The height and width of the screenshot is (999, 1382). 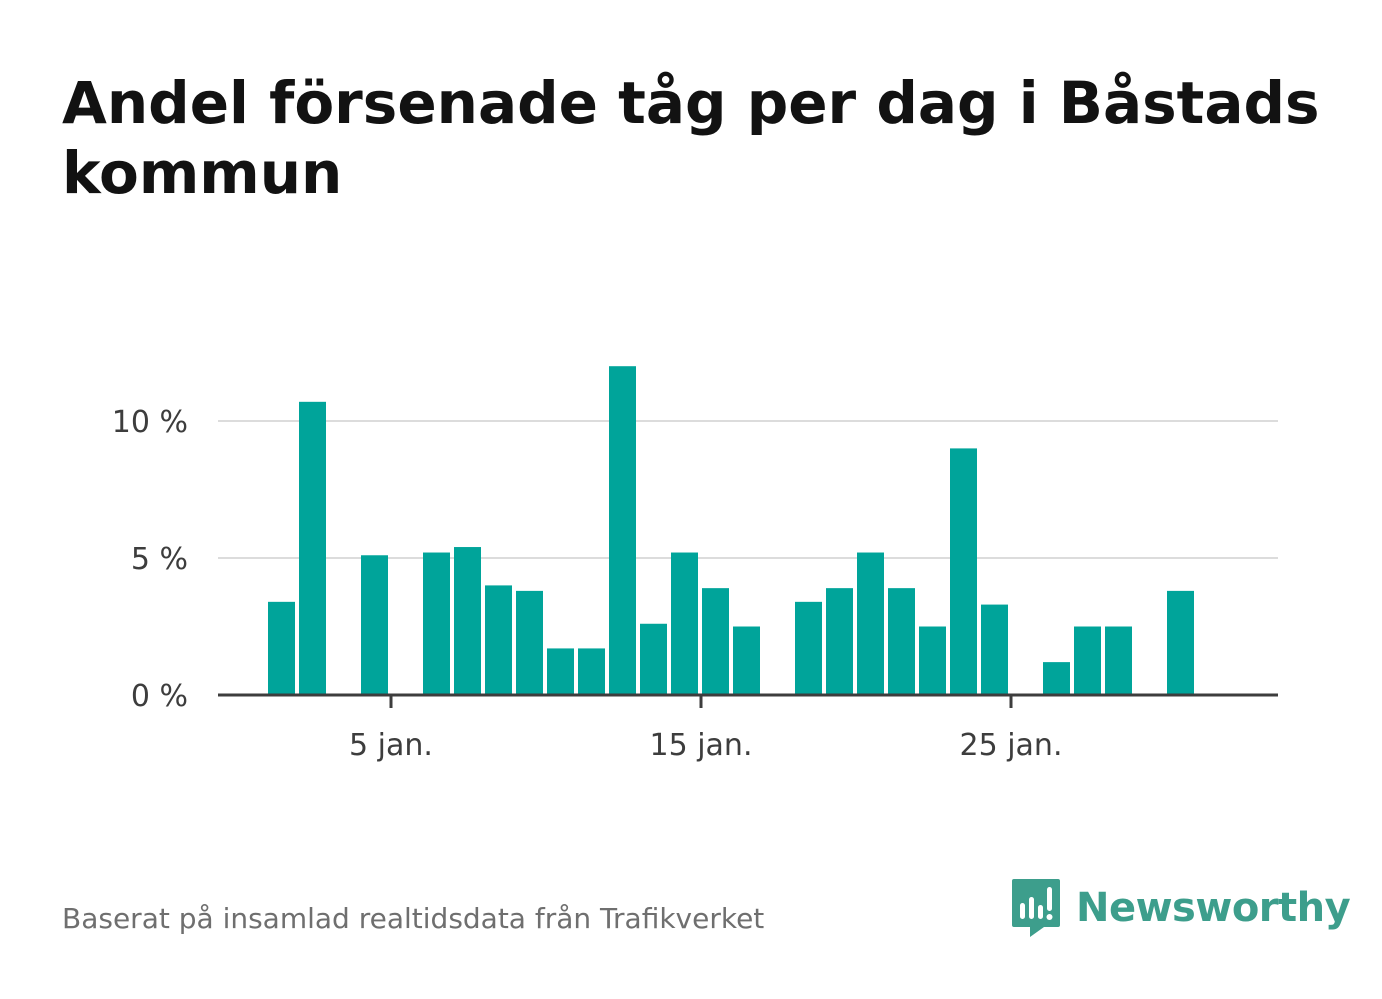 I want to click on y-tick-label: 5 %, so click(x=159, y=559).